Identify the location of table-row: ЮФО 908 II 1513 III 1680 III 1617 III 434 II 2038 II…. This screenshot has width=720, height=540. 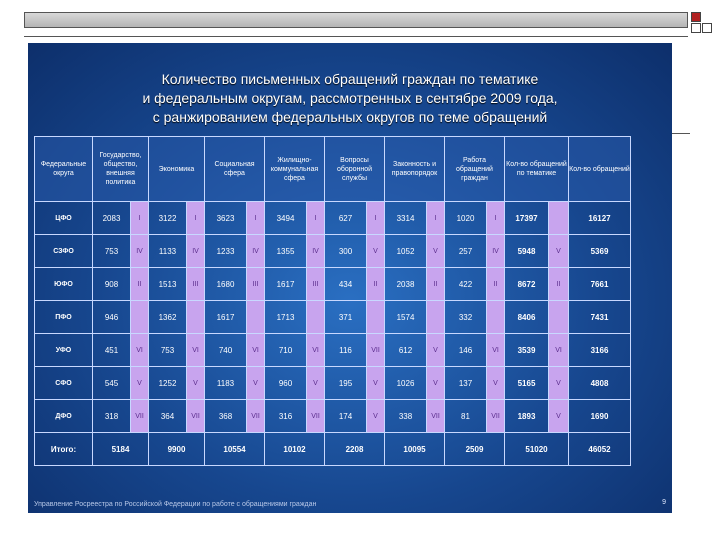
(332, 284).